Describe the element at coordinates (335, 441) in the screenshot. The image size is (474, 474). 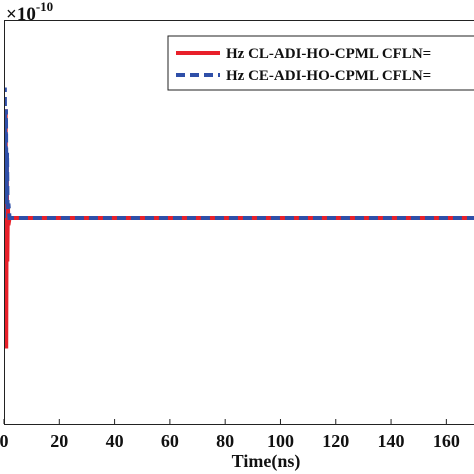
I see `x-tick-label: 120` at that location.